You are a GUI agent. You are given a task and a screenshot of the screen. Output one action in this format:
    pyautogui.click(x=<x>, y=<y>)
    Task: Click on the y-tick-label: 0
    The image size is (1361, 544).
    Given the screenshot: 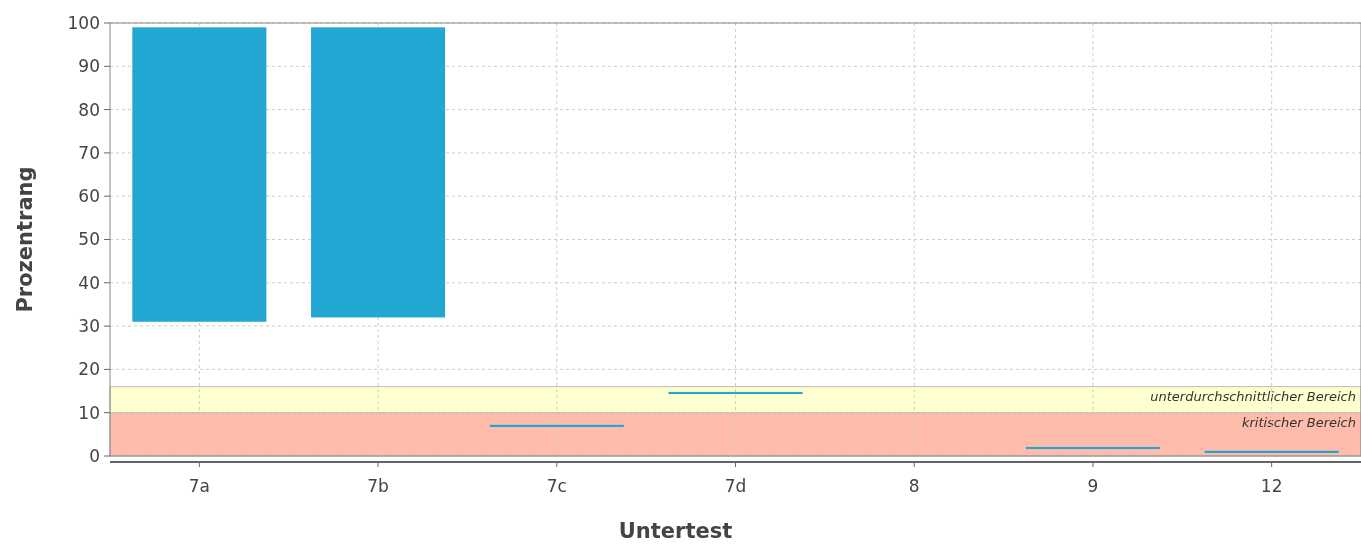 What is the action you would take?
    pyautogui.click(x=94, y=455)
    